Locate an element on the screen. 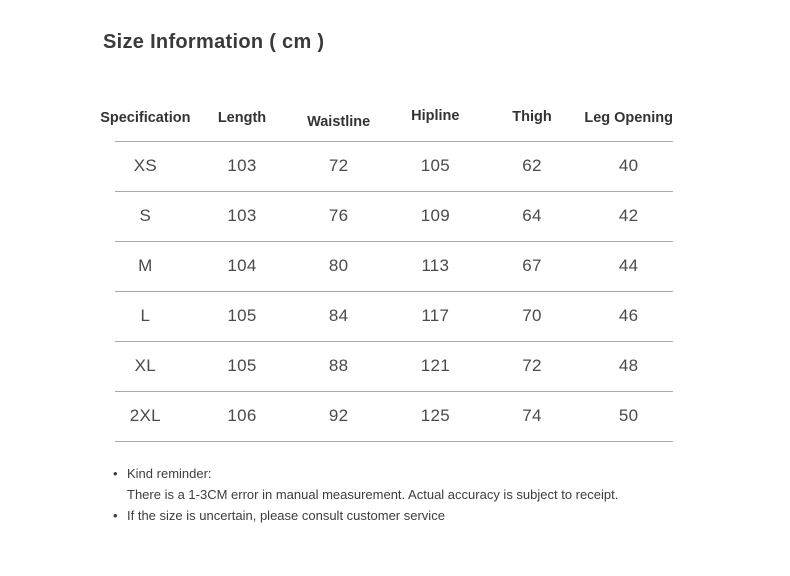 The image size is (790, 576). leg-opening-value: 48 is located at coordinates (628, 365).